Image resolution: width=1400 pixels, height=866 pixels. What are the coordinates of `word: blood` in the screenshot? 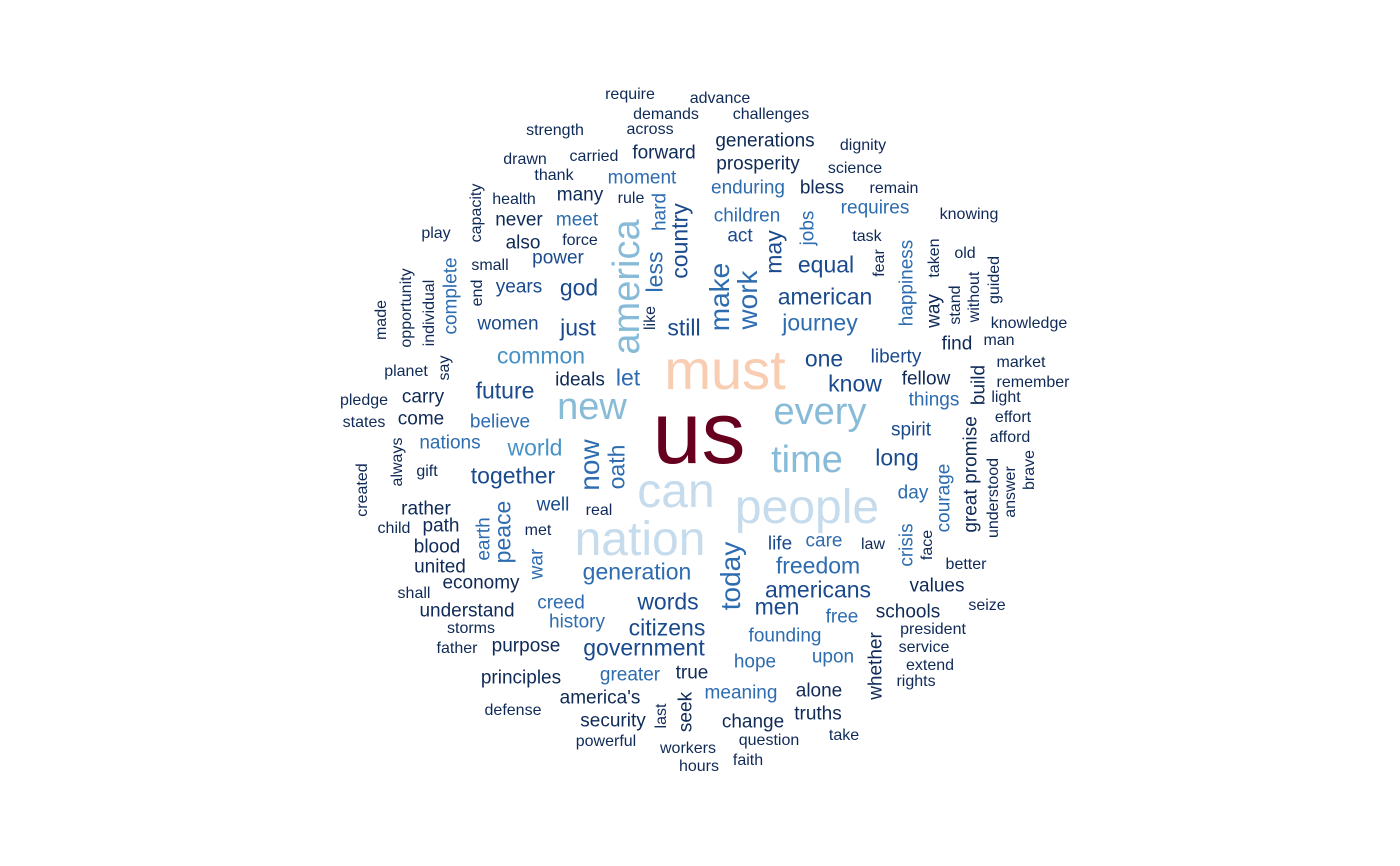 It's located at (437, 547).